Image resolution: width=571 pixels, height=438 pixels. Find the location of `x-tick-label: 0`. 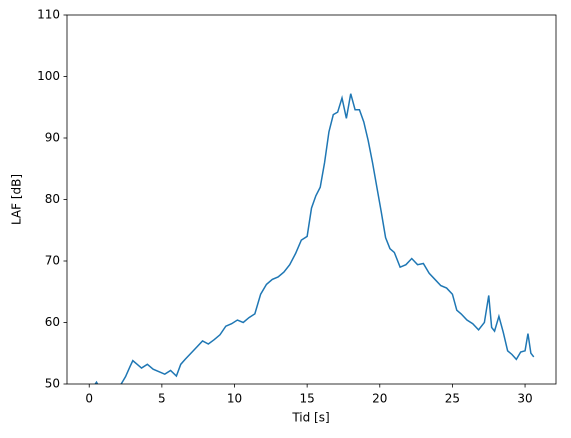

x-tick-label: 0 is located at coordinates (89, 399).